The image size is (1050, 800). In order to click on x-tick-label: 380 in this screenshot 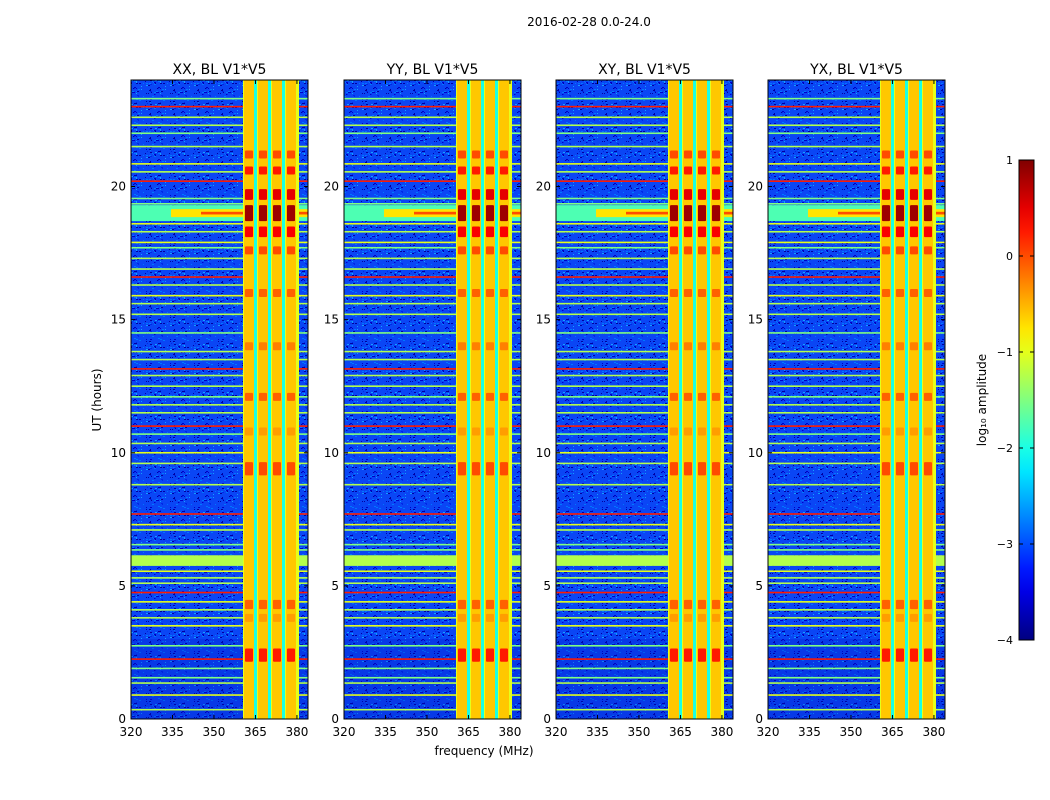, I will do `click(721, 732)`.